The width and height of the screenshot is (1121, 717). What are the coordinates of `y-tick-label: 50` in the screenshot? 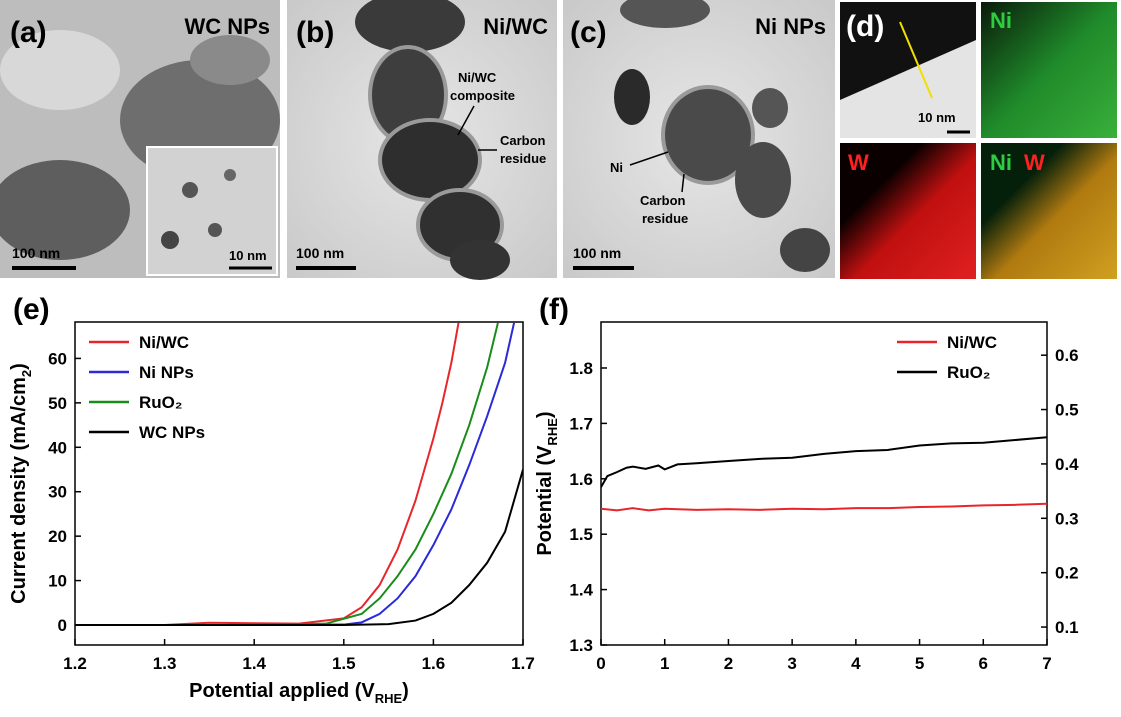 It's located at (57, 403).